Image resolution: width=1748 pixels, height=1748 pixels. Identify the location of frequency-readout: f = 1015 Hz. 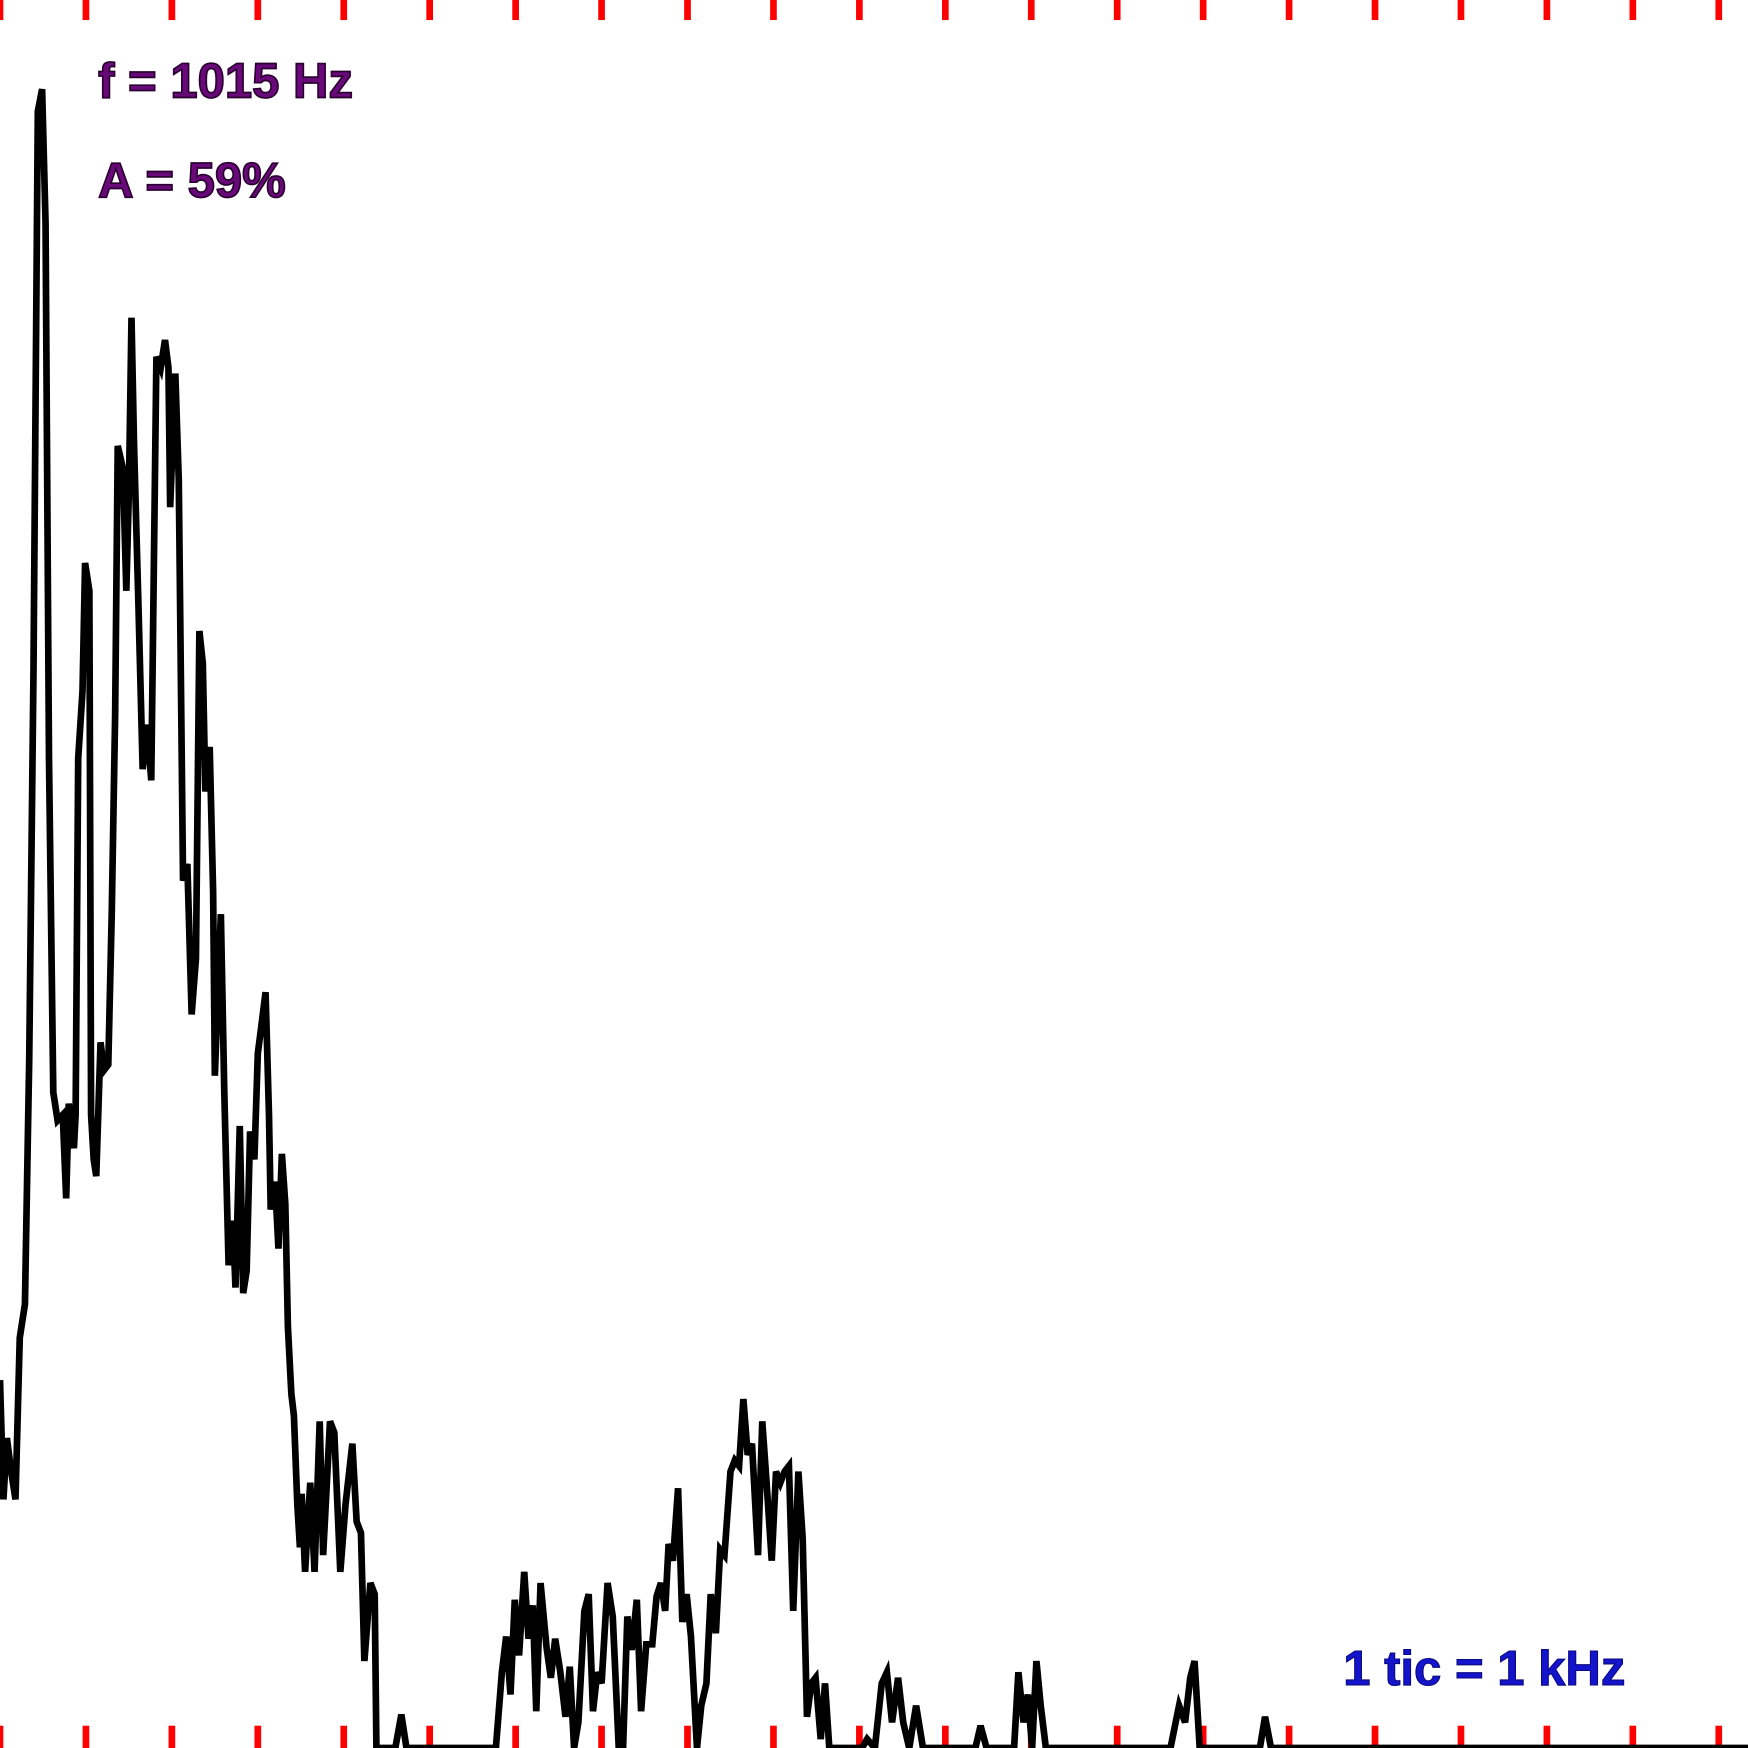
(225, 82).